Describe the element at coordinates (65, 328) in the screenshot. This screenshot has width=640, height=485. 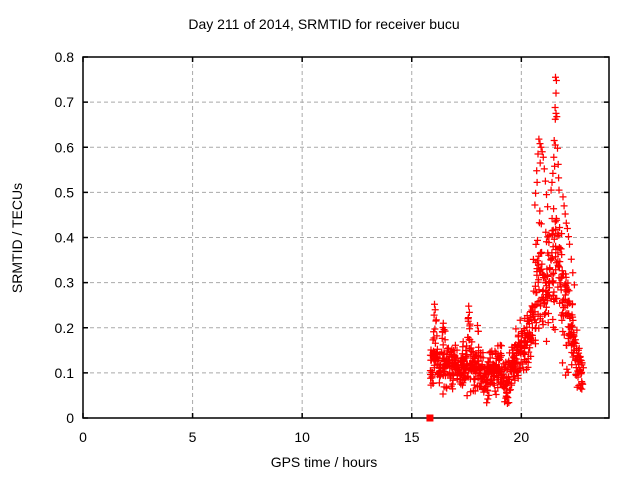
I see `y-tick-label: 0.2` at that location.